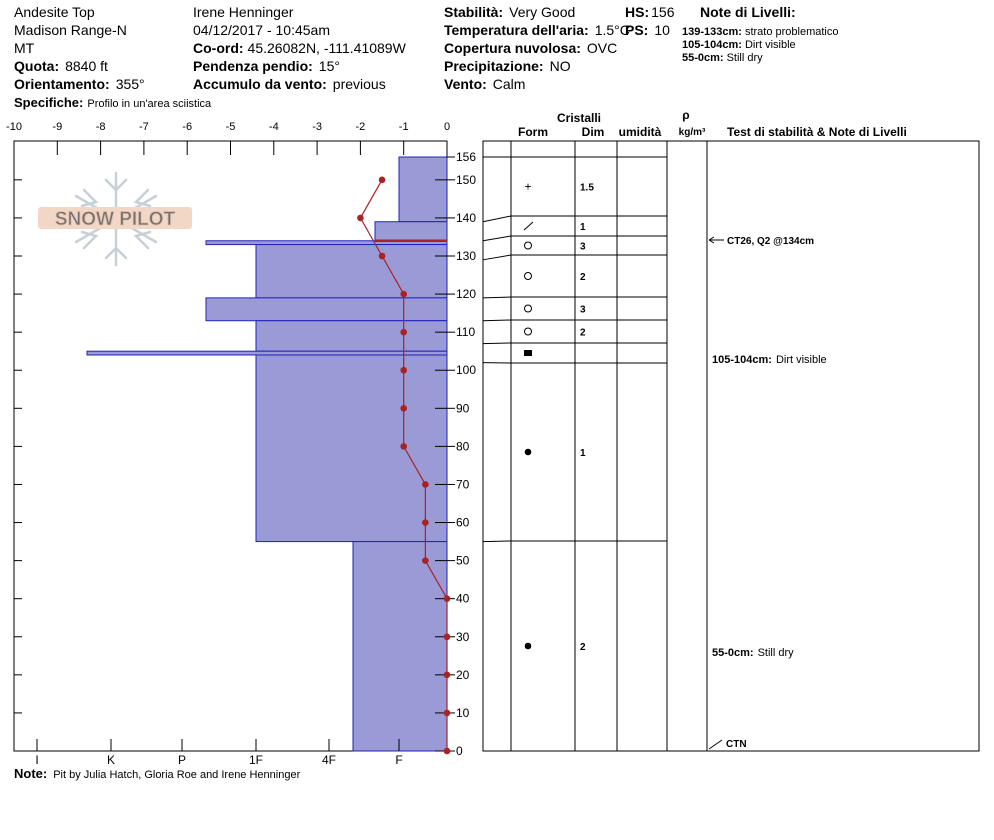  Describe the element at coordinates (253, 66) in the screenshot. I see `pendenza-label: Pendenza pendio:` at that location.